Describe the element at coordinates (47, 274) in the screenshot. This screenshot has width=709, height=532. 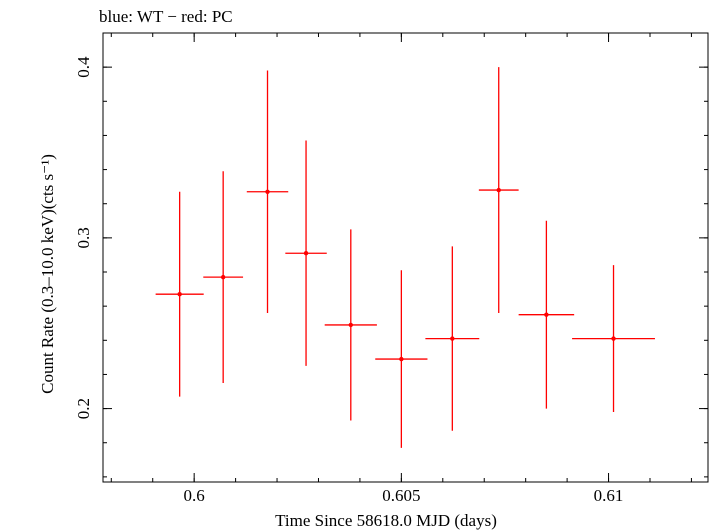
I see `y-axis-label: Count Rate (0.3–10.0 keV)(cts s⁻¹)` at that location.